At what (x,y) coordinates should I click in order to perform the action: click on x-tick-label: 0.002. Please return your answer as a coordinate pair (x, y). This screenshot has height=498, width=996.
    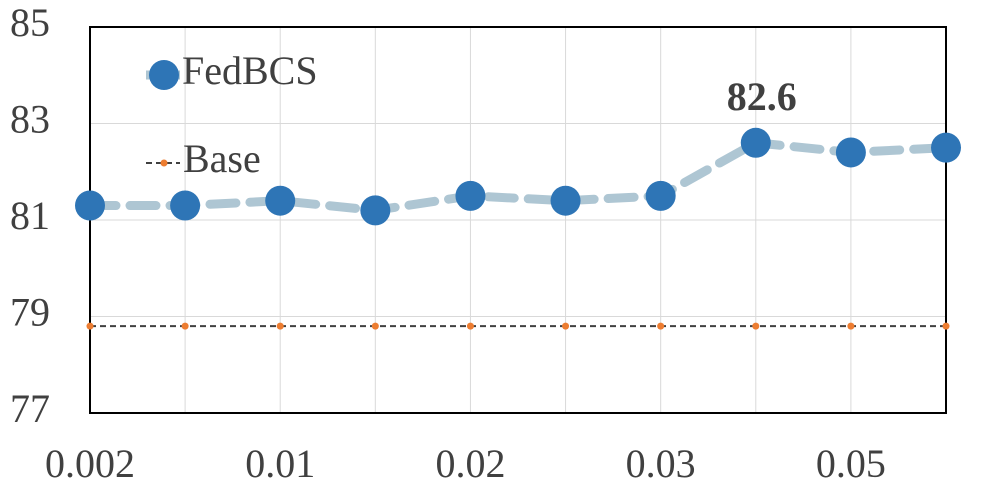
    Looking at the image, I should click on (90, 463).